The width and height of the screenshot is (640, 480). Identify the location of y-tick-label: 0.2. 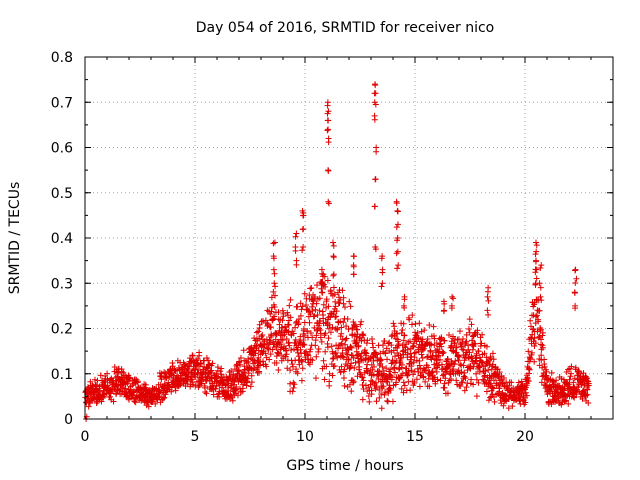
(62, 330).